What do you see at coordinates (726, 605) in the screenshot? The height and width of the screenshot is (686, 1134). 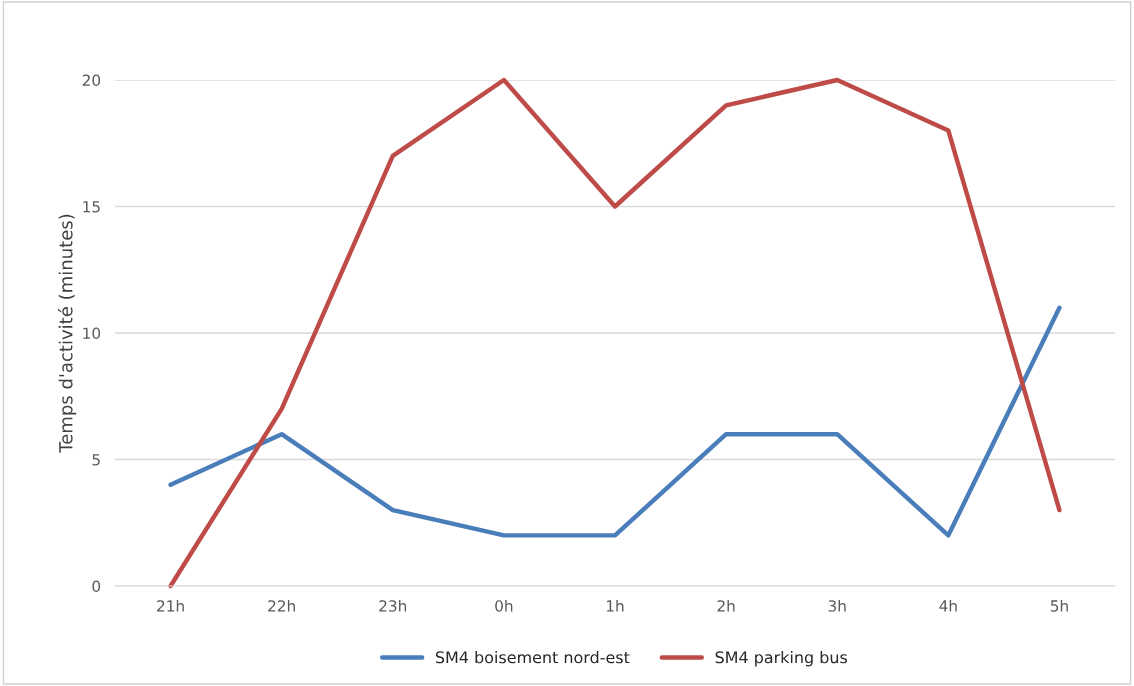 I see `x-tick-label: 2h` at bounding box center [726, 605].